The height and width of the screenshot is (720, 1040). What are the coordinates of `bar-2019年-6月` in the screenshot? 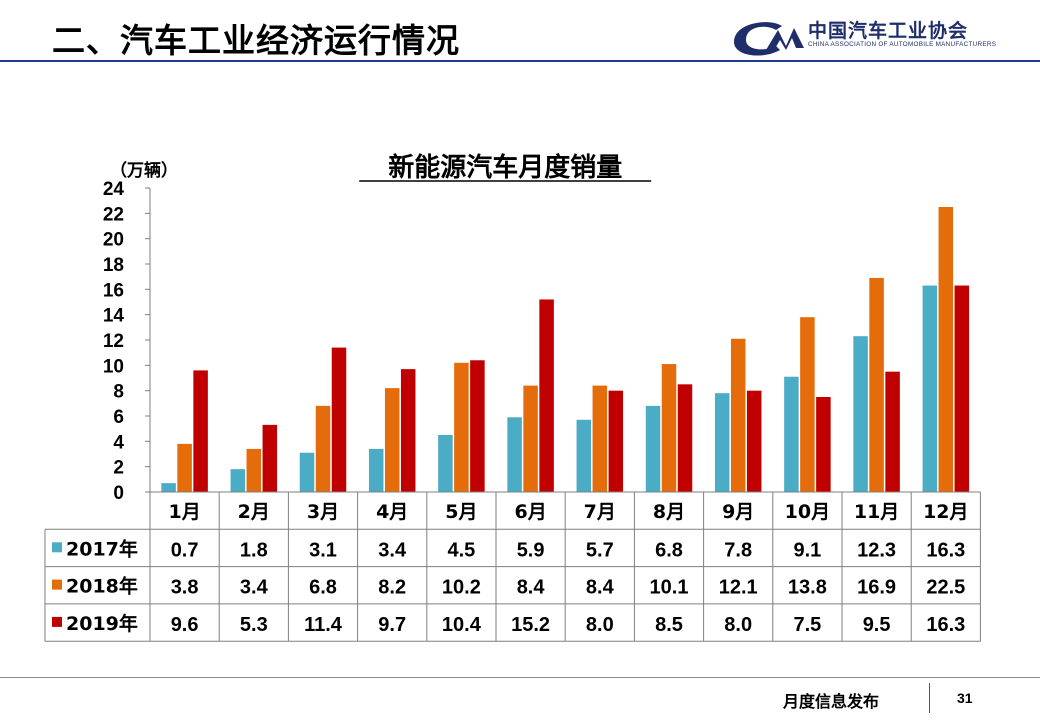 It's located at (546, 395).